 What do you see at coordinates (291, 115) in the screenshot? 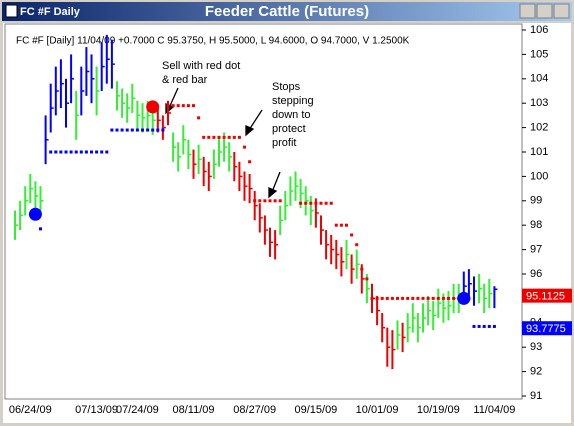
I see `annotation-line: down to` at bounding box center [291, 115].